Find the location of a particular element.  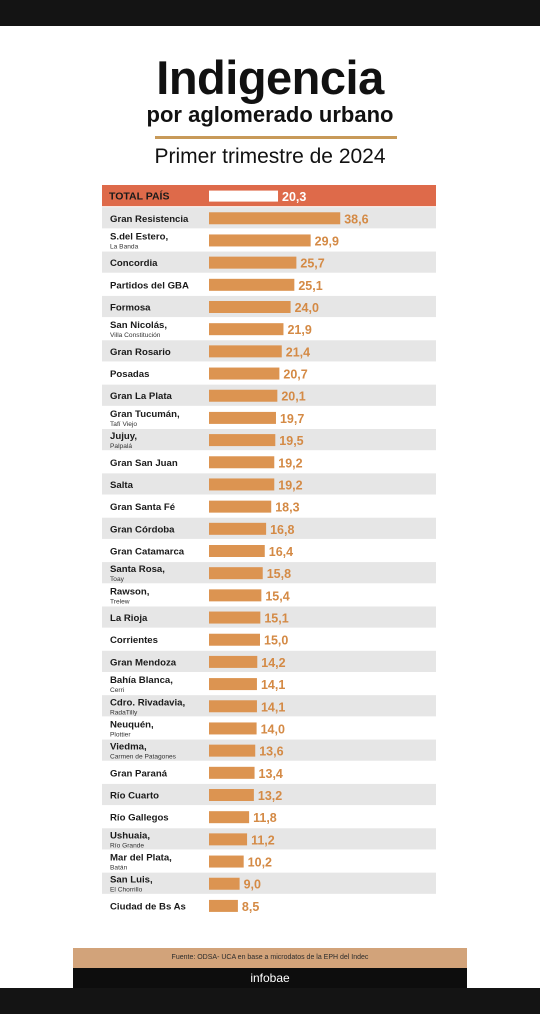

category-label: Gran Córdoba is located at coordinates (142, 529).